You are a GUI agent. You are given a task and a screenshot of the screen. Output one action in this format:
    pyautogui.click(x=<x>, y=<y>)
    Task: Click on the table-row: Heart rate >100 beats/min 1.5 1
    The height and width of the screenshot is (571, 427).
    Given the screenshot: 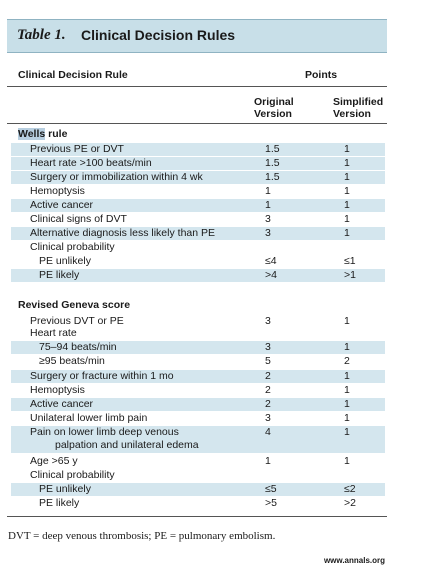 What is the action you would take?
    pyautogui.click(x=198, y=163)
    